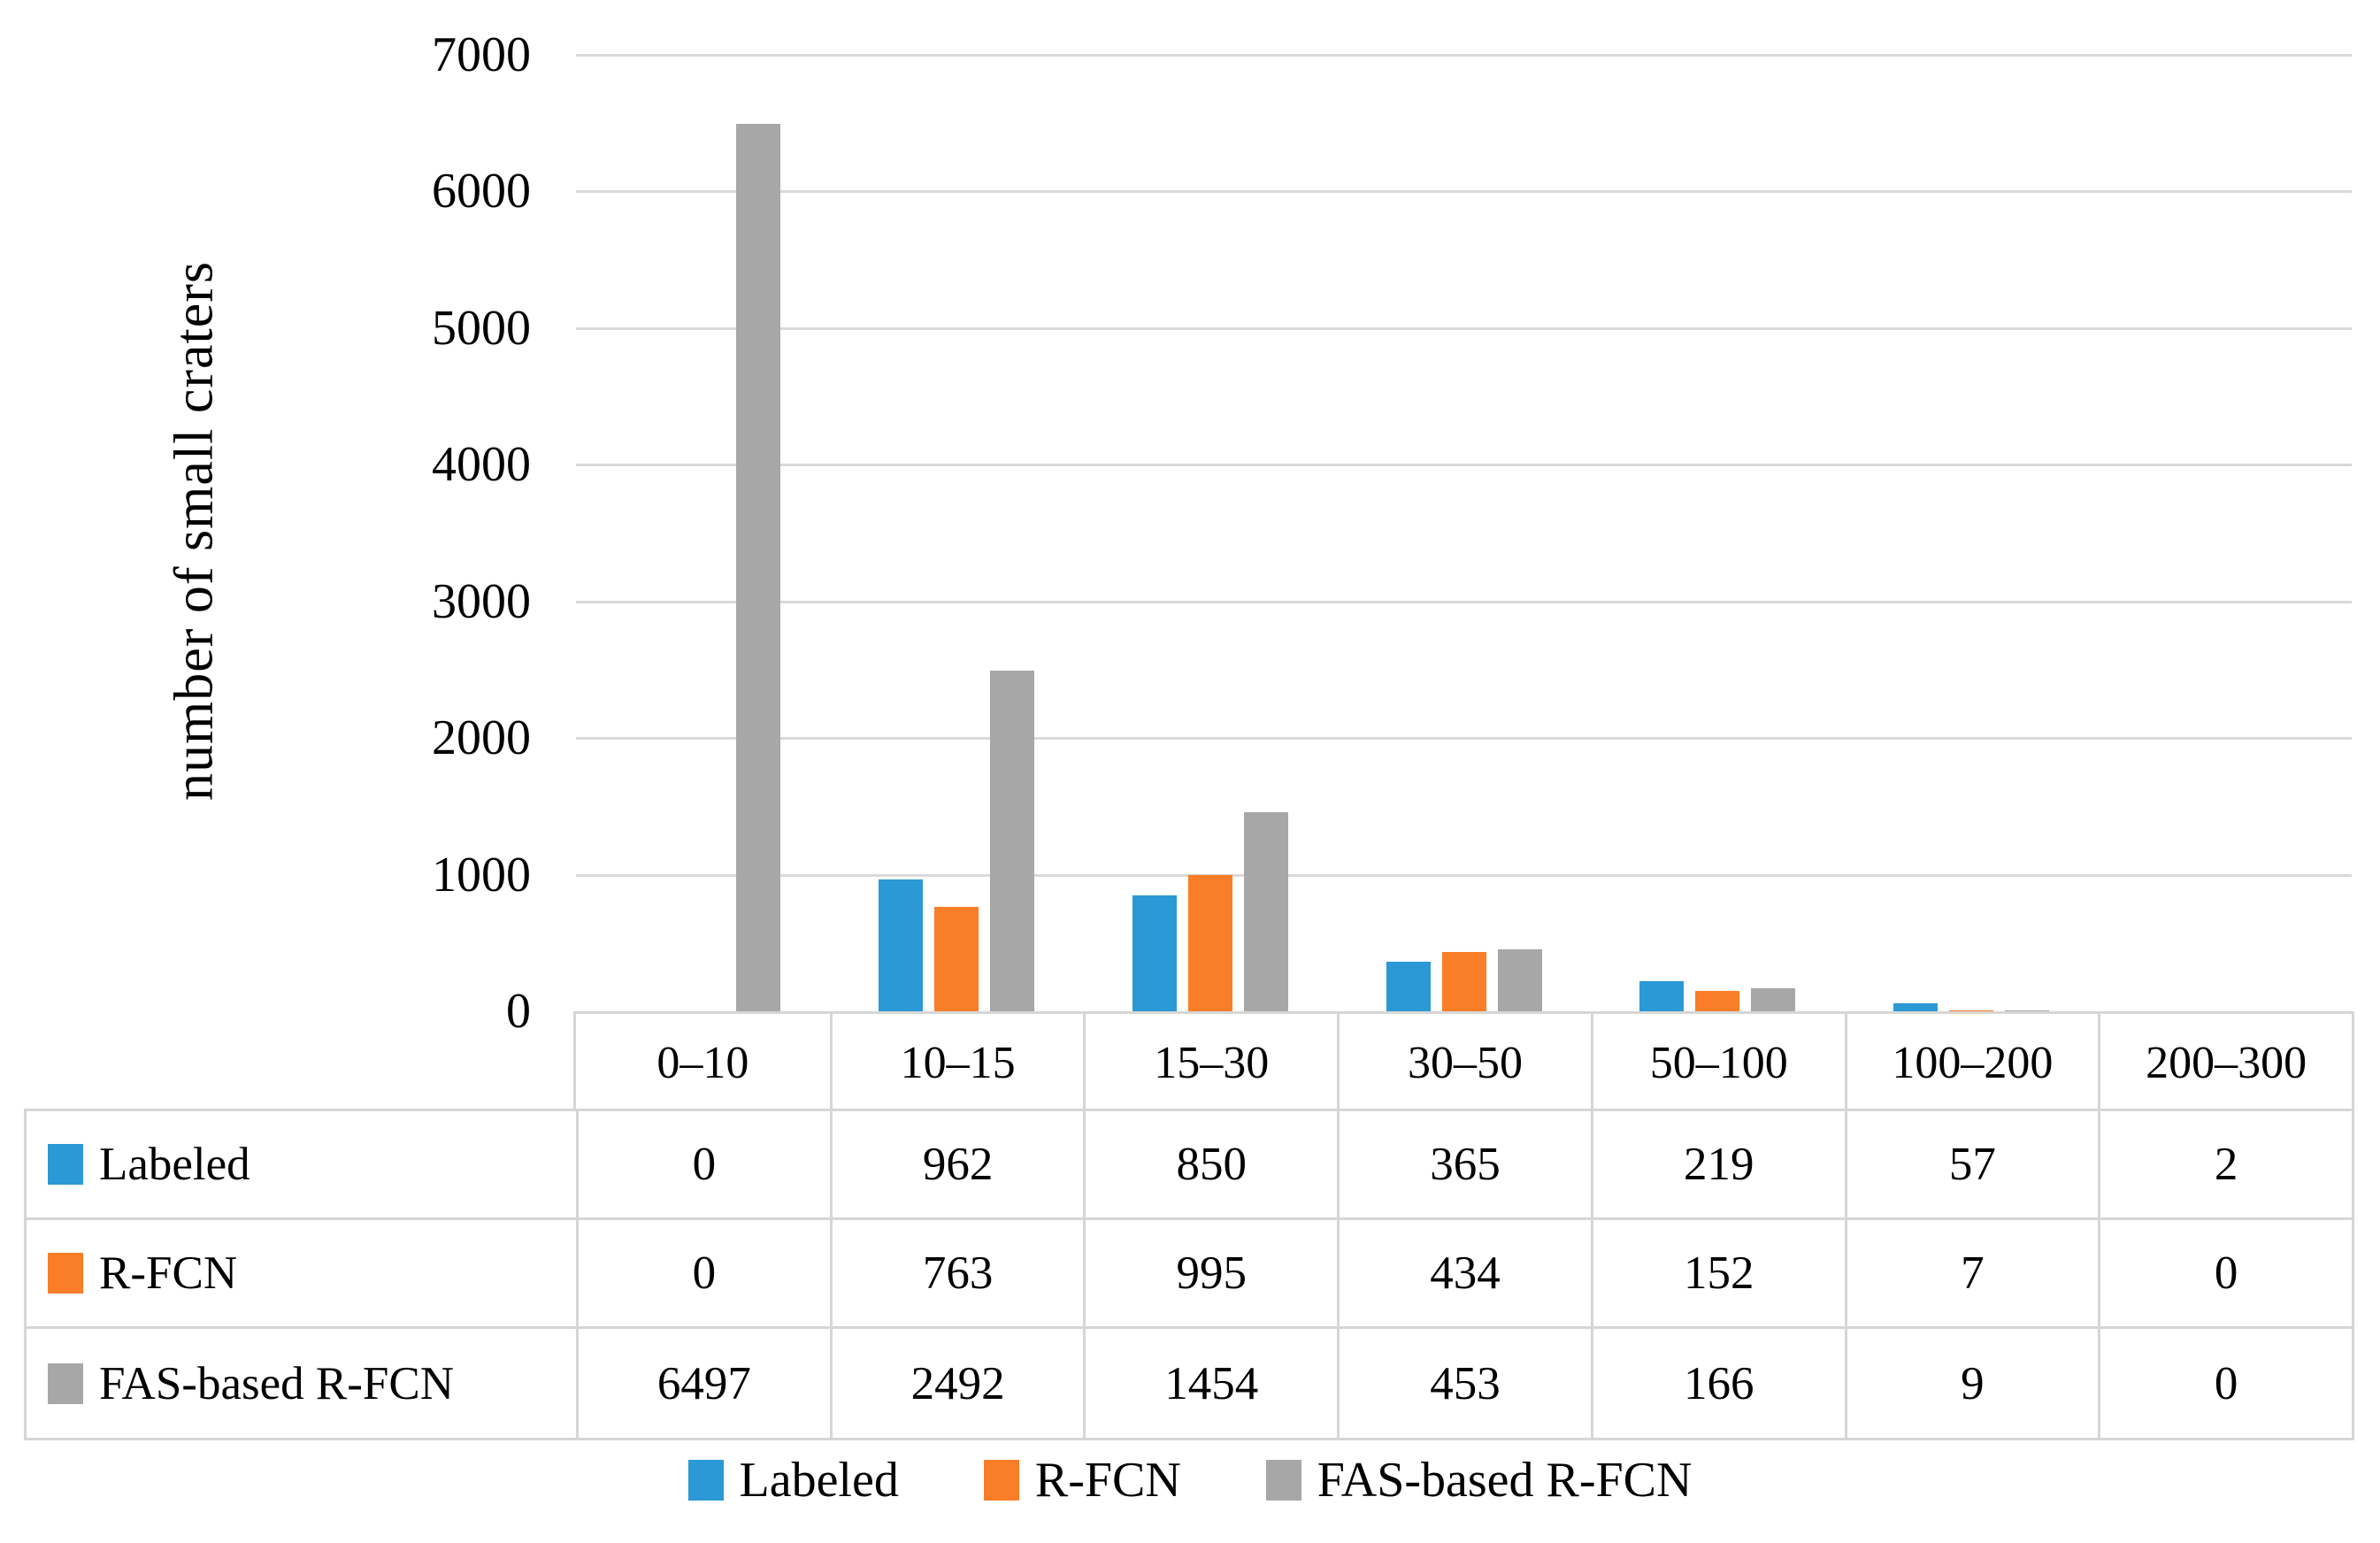 The height and width of the screenshot is (1543, 2380). Describe the element at coordinates (703, 1165) in the screenshot. I see `table-cell-labeled-0-10: 0` at that location.